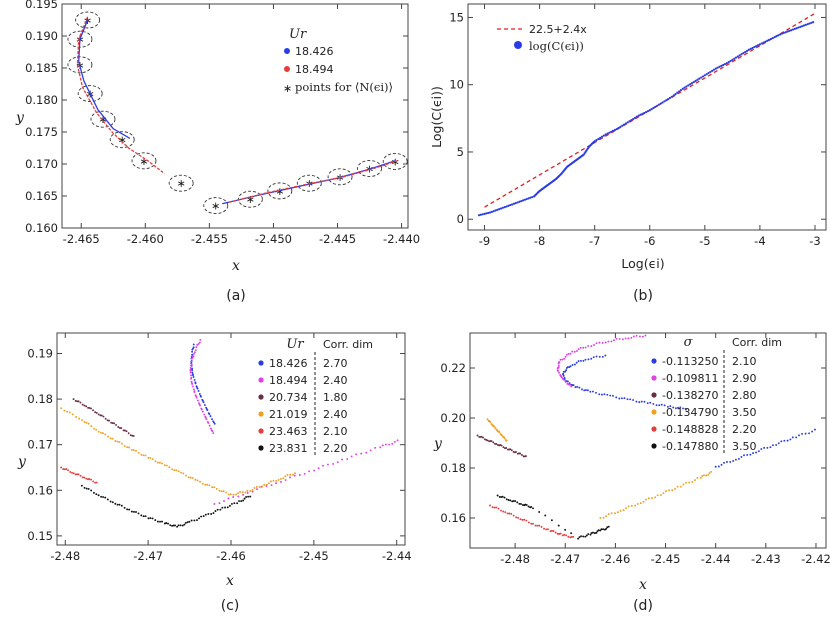  What do you see at coordinates (397, 556) in the screenshot?
I see `x-tick-label: -2.44` at bounding box center [397, 556].